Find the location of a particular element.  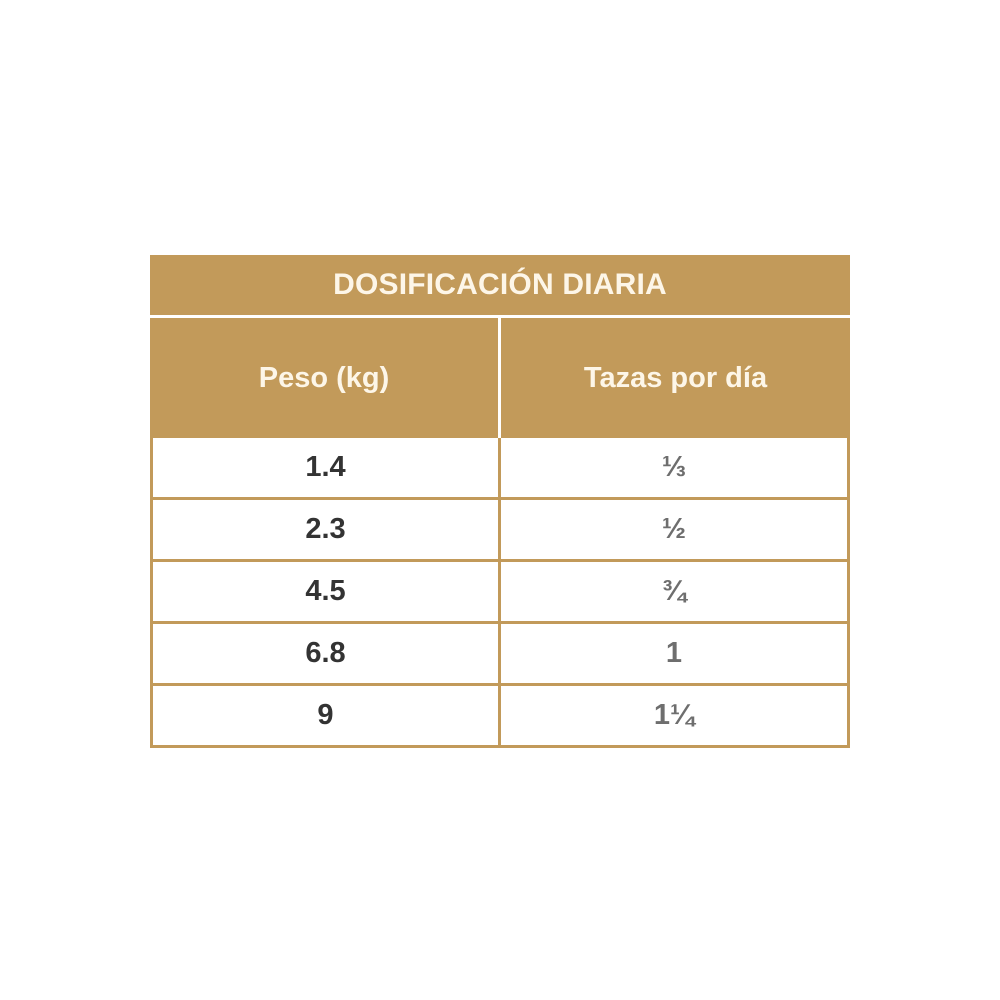

cups-cell: 1 is located at coordinates (672, 653).